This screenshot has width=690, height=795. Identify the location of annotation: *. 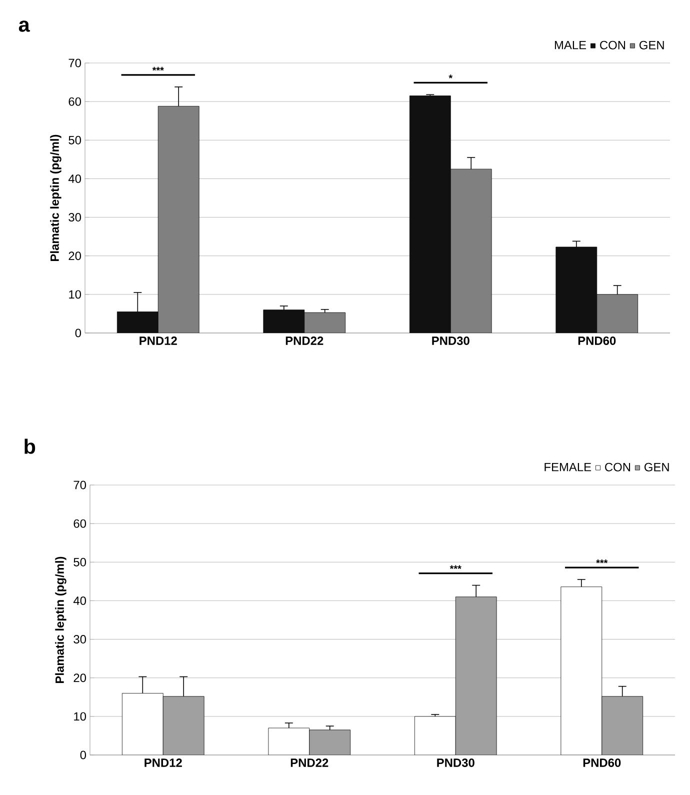
(450, 76).